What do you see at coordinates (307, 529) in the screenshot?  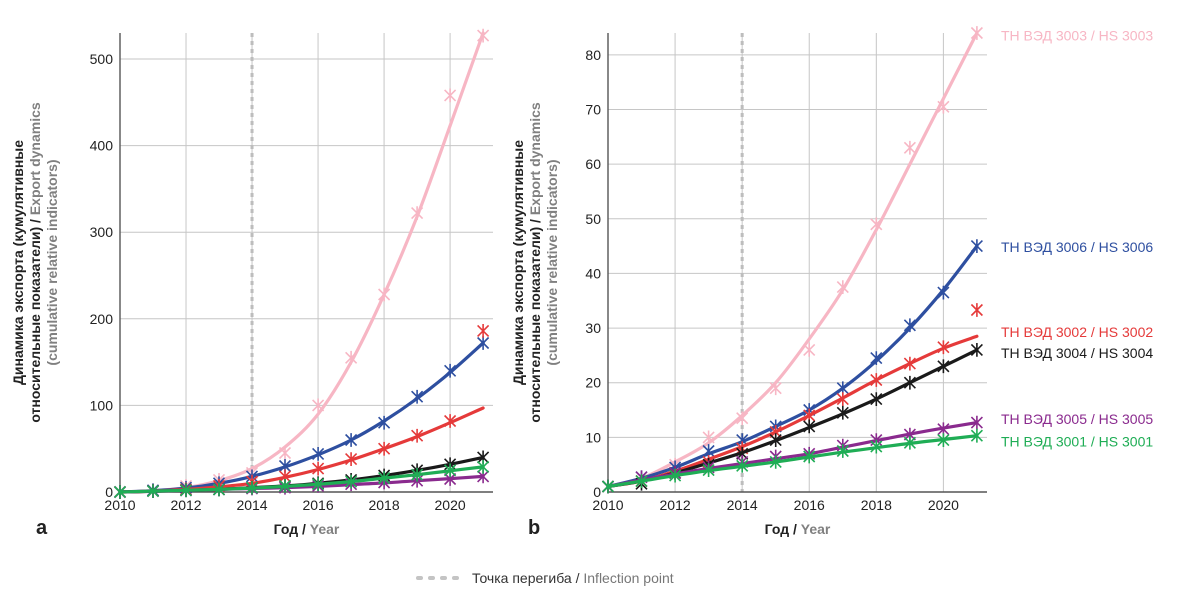 I see `x-axis-title: Год / Year` at bounding box center [307, 529].